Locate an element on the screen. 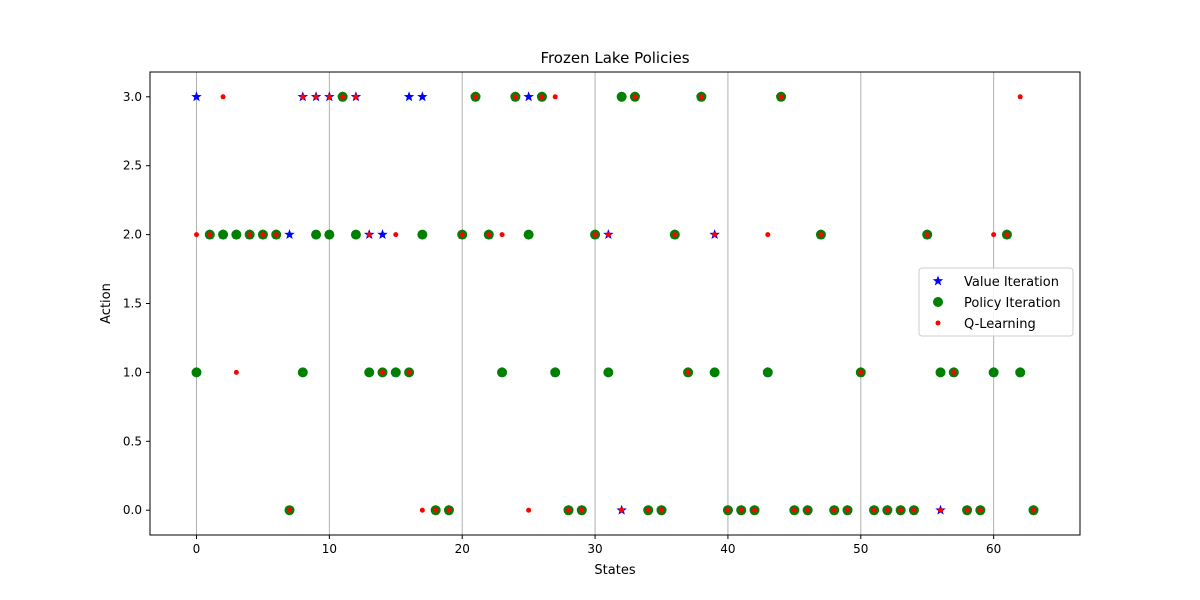 The image size is (1200, 600). y-tick-label: 1.5 is located at coordinates (132, 304).